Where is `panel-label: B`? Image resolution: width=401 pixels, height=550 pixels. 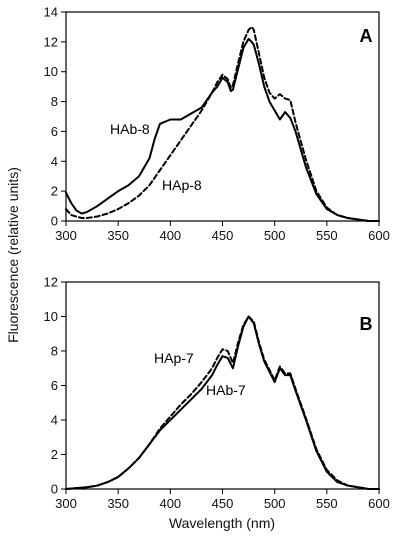 panel-label: B is located at coordinates (366, 324).